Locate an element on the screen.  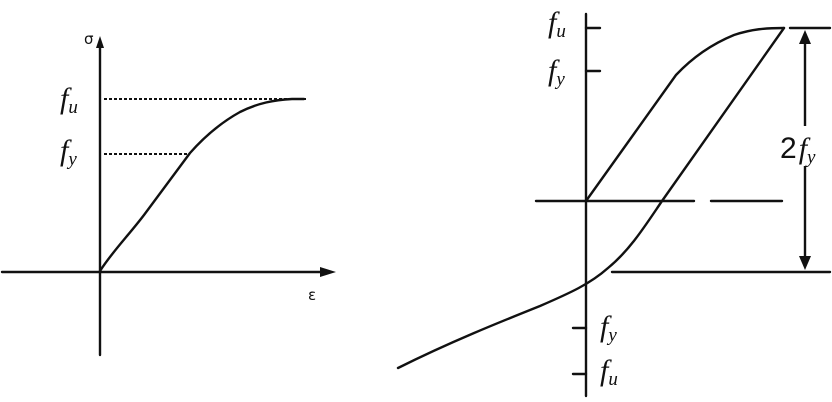
loading-branch is located at coordinates (685, 114).